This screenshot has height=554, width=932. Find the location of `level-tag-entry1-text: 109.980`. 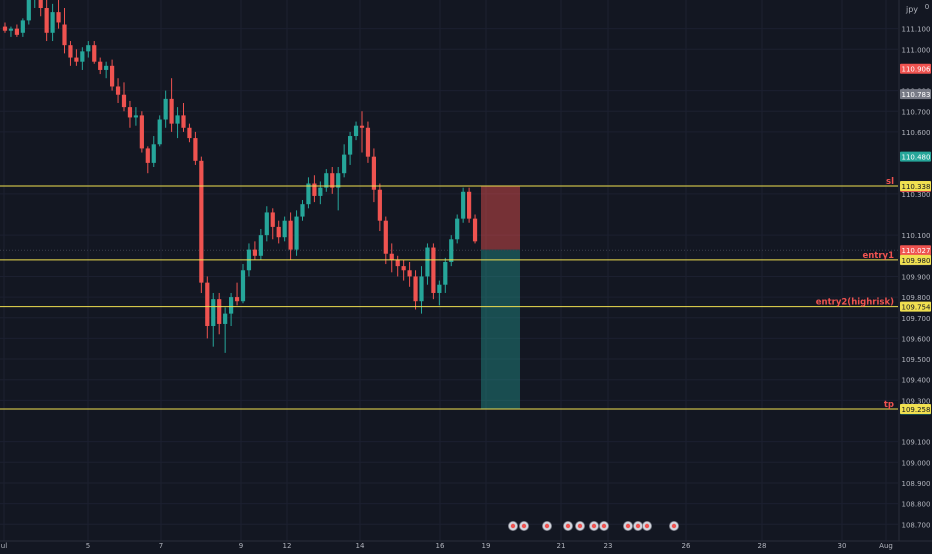

level-tag-entry1-text: 109.980 is located at coordinates (916, 261).